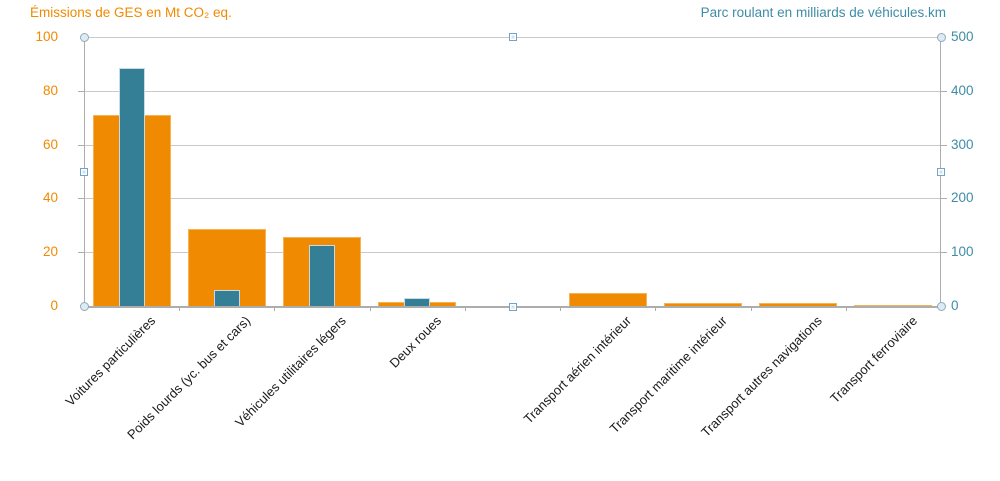 The height and width of the screenshot is (481, 1000). What do you see at coordinates (50, 90) in the screenshot?
I see `left-axis-tick-label: 80` at bounding box center [50, 90].